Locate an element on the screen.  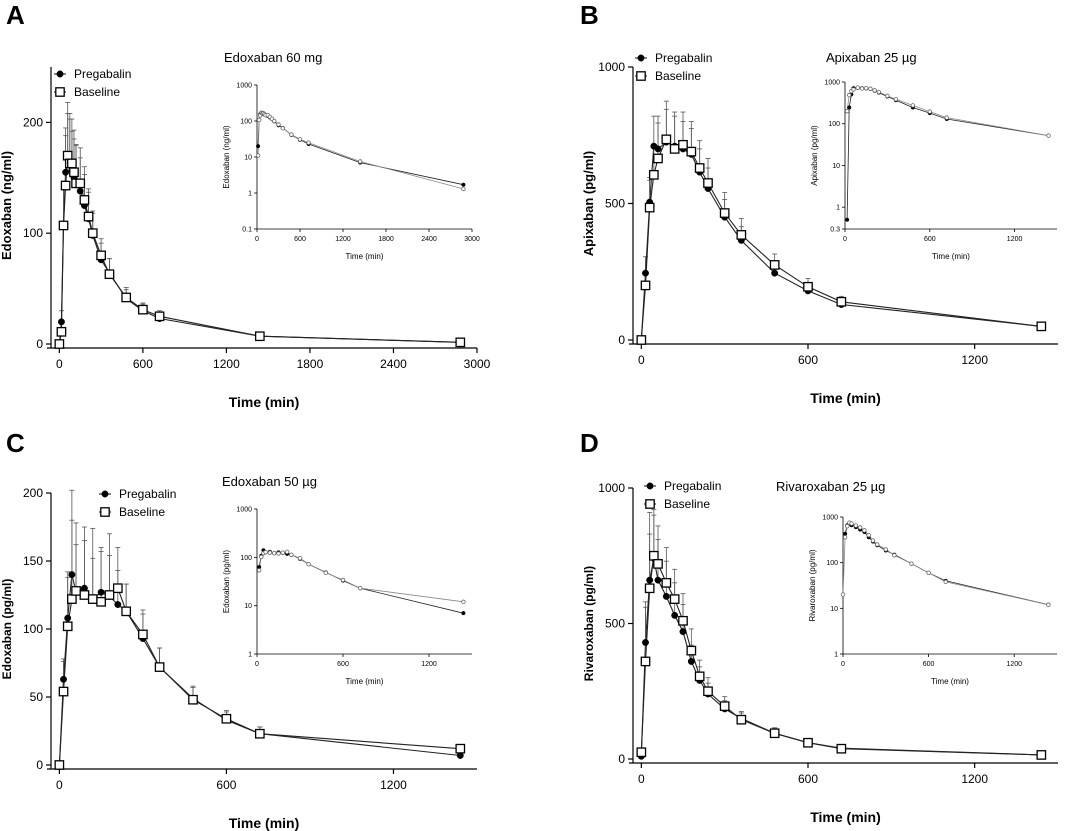
panel-d-x-axis-title: Time (min) is located at coordinates (845, 817).